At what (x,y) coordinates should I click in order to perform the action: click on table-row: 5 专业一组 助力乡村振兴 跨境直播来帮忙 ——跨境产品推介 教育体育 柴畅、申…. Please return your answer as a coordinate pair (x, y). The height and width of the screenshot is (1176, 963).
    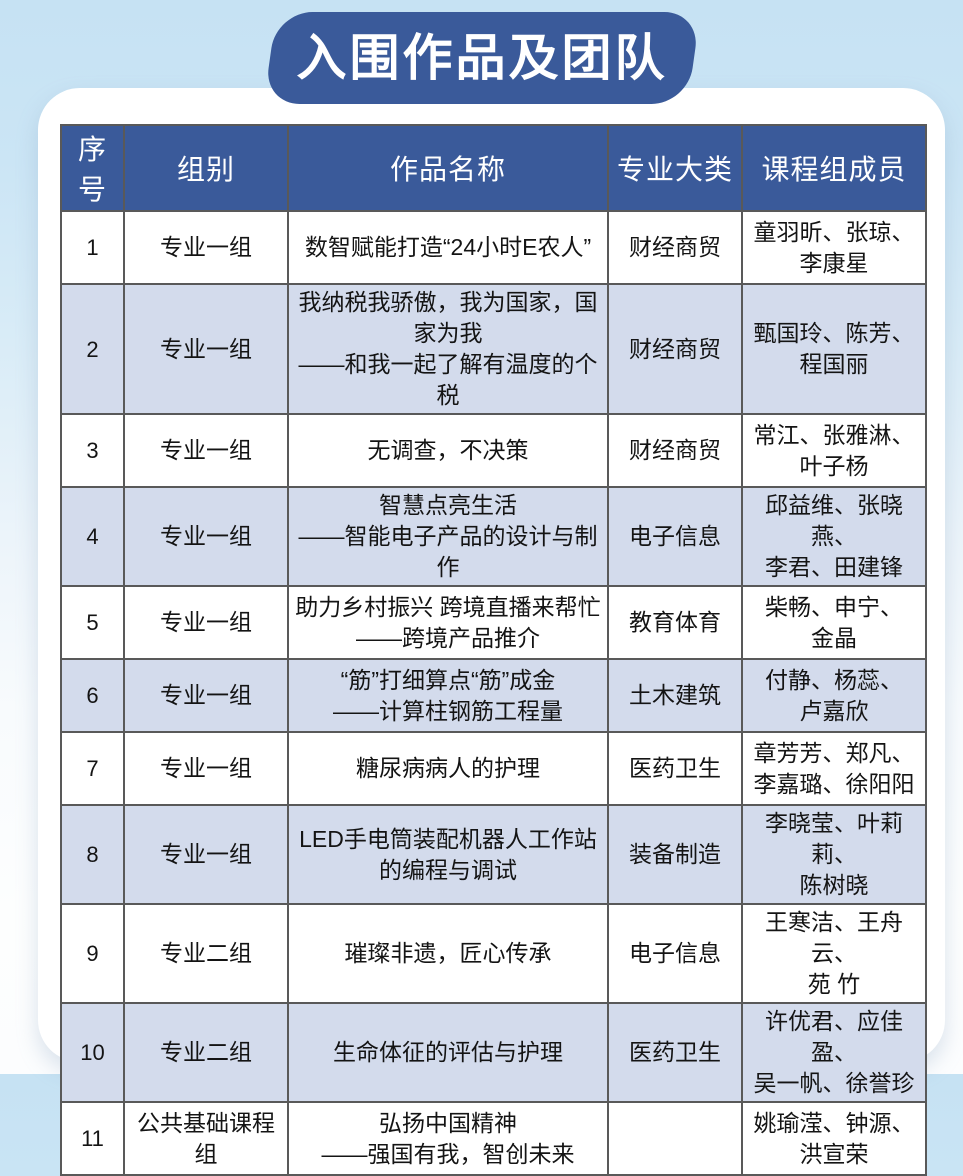
    Looking at the image, I should click on (493, 622).